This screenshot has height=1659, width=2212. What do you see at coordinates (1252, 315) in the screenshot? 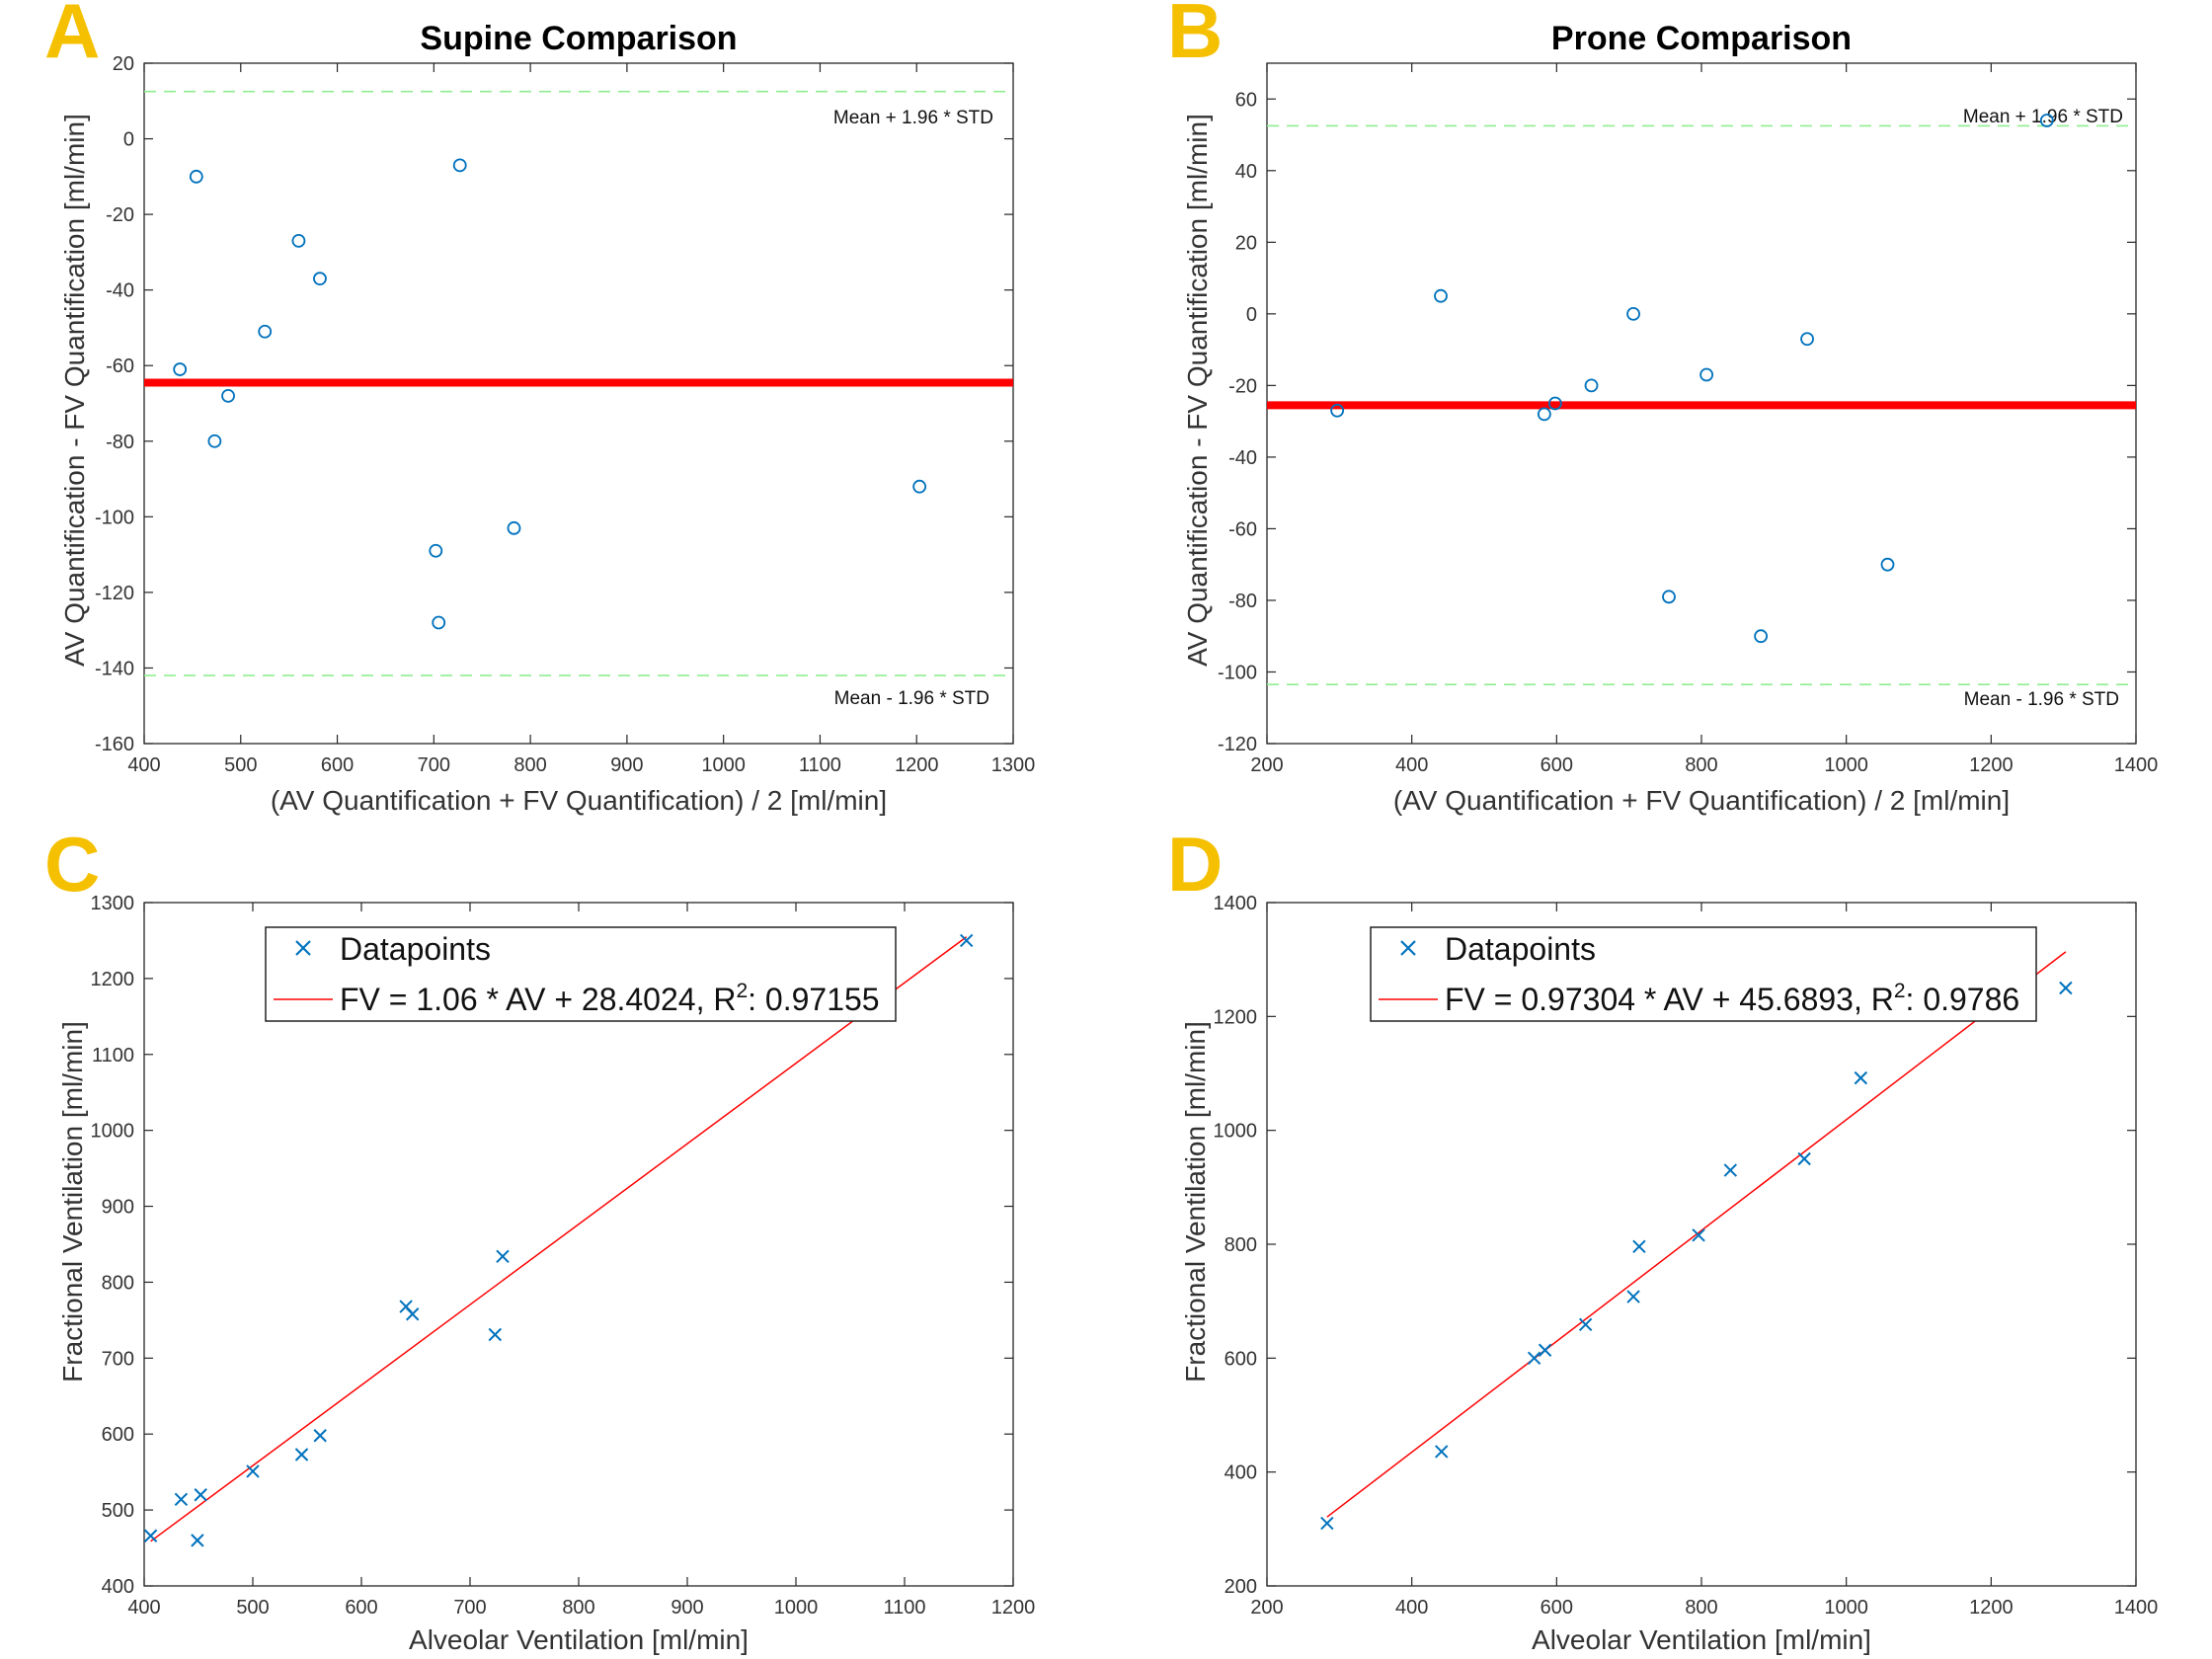
I see `panel-b-ytick-label: 0` at bounding box center [1252, 315].